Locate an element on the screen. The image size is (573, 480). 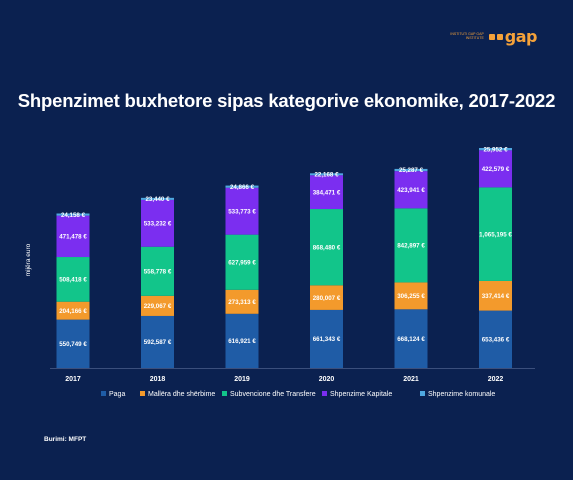
data-label: 592,587 € is located at coordinates (158, 342).